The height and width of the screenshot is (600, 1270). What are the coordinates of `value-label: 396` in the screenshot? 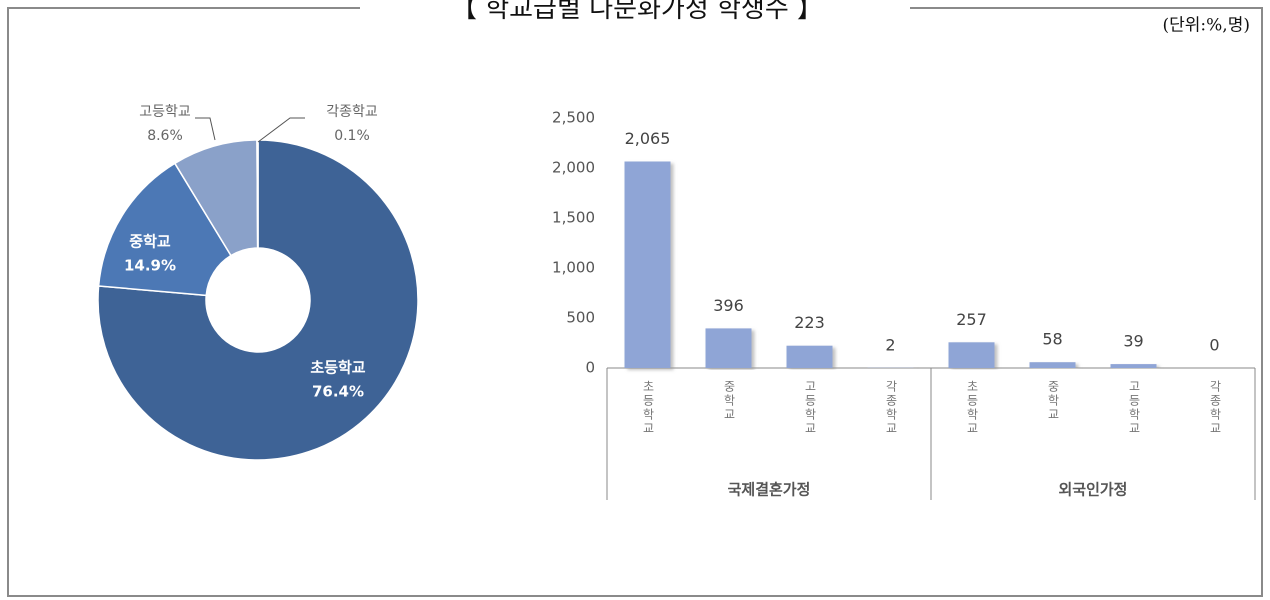 It's located at (728, 305).